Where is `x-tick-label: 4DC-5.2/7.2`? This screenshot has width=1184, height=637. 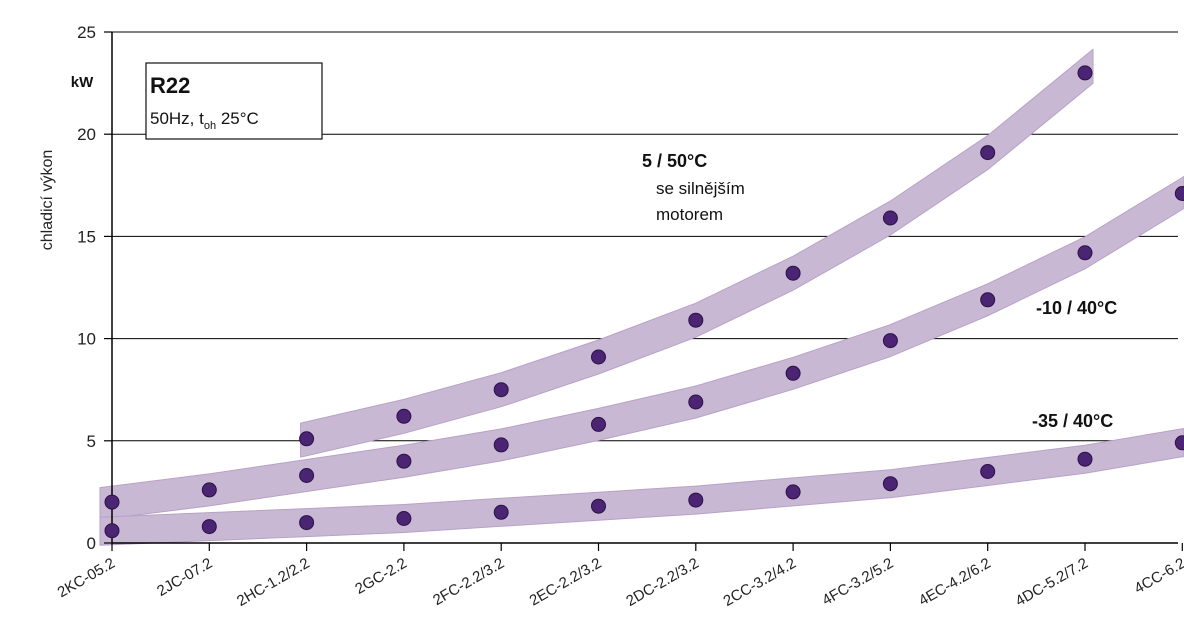
x-tick-label: 4DC-5.2/7.2 is located at coordinates (1051, 582).